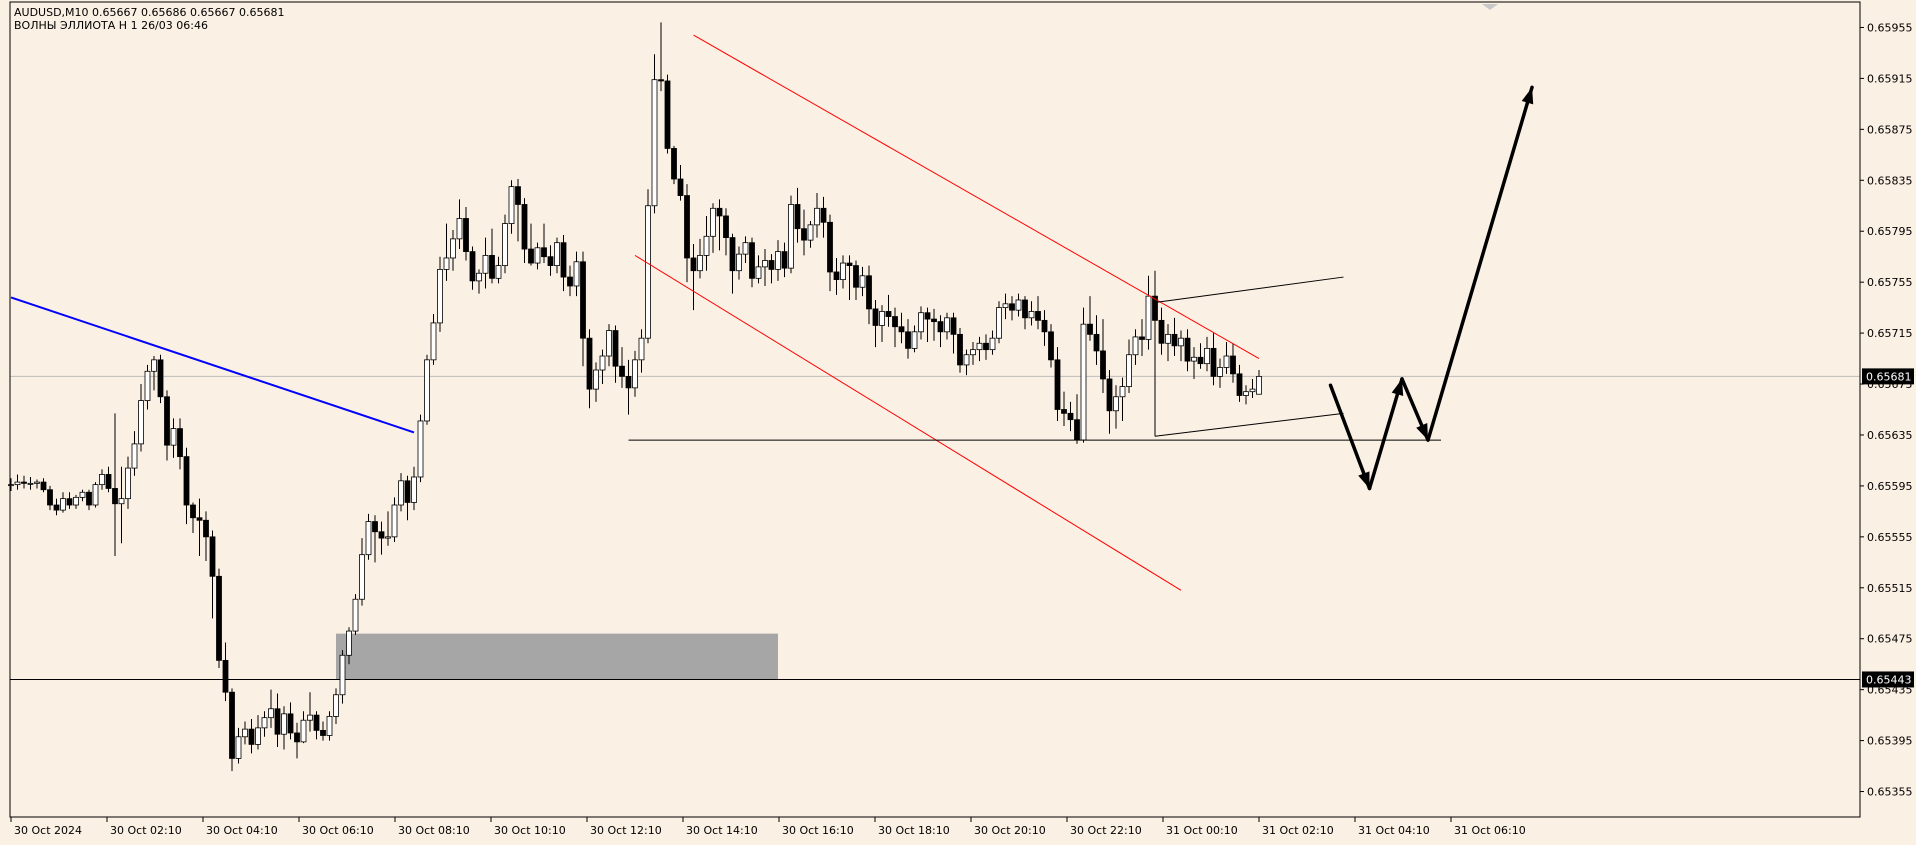 This screenshot has height=845, width=1916. What do you see at coordinates (1890, 129) in the screenshot?
I see `y-tick-label: 0.65875` at bounding box center [1890, 129].